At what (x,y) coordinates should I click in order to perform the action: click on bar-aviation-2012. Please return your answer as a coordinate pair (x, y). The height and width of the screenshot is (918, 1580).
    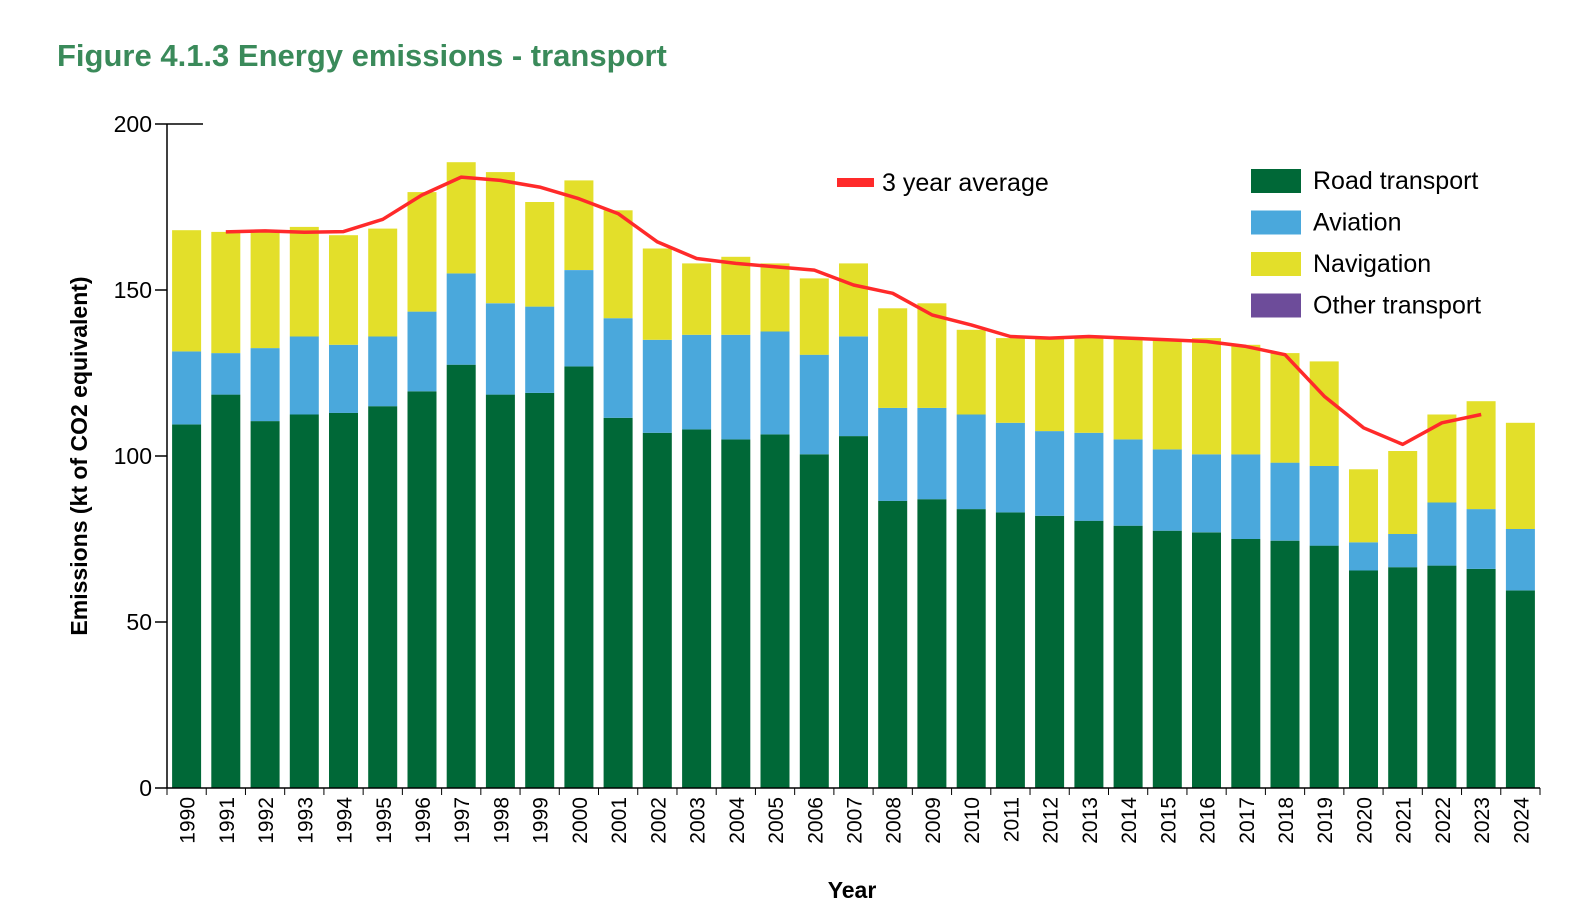
    Looking at the image, I should click on (1050, 473).